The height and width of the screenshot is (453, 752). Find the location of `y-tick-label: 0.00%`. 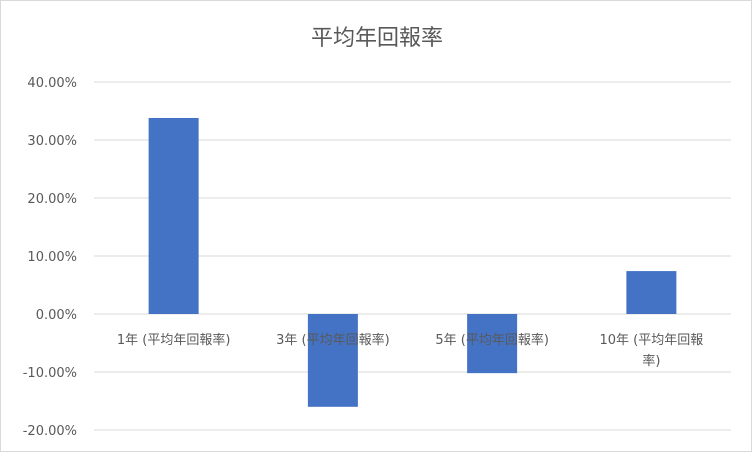

y-tick-label: 0.00% is located at coordinates (56, 315).